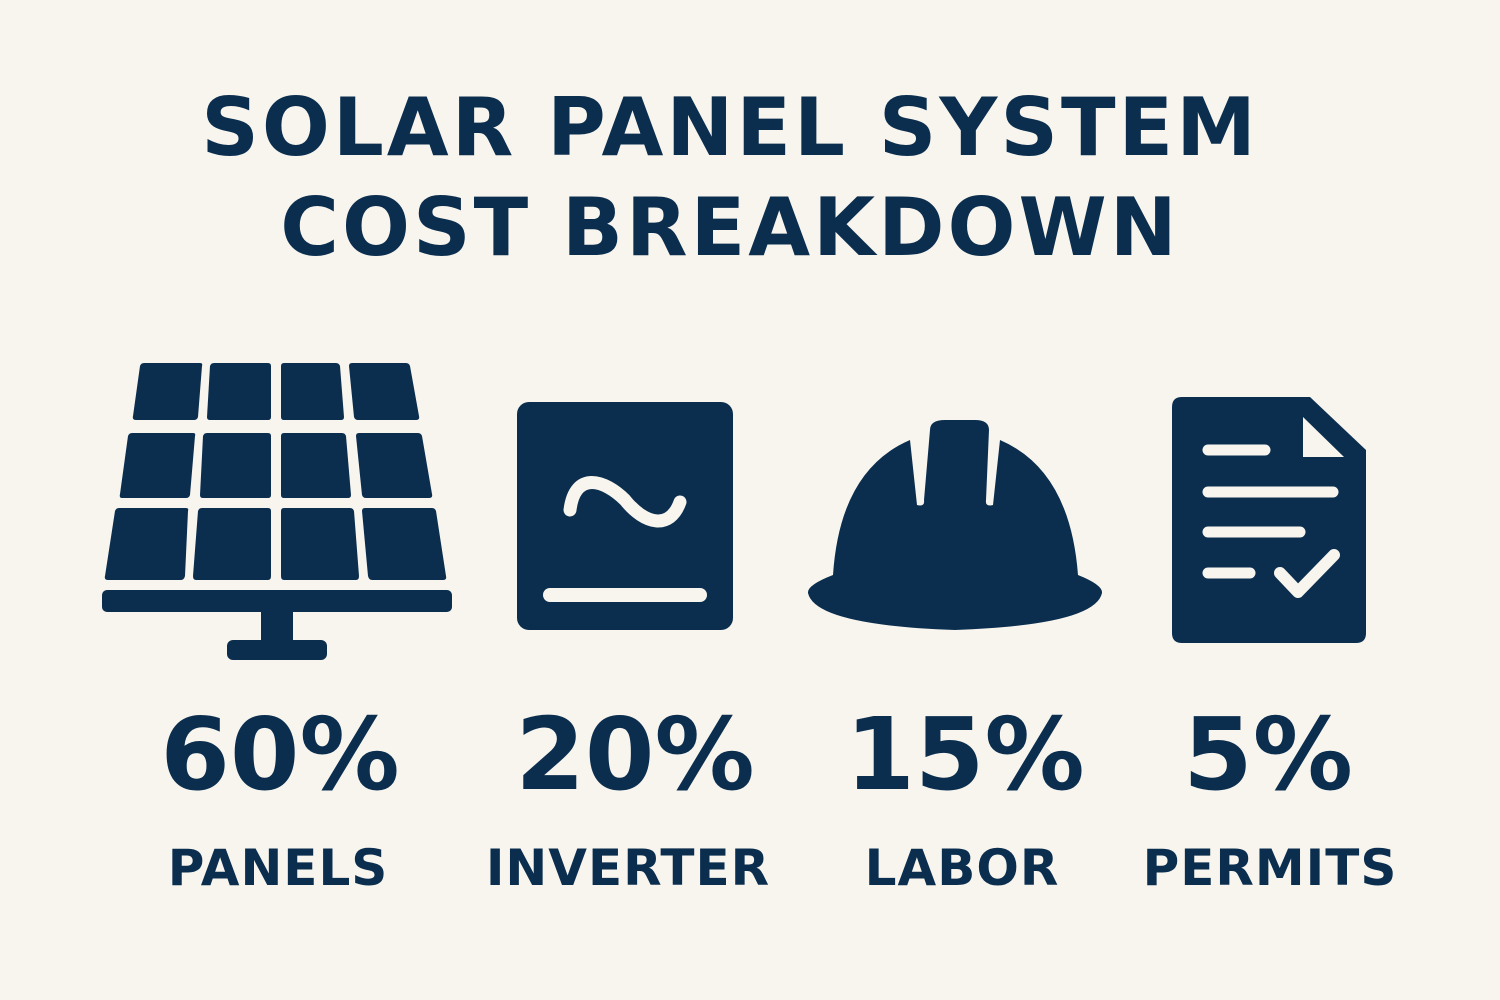  Describe the element at coordinates (1270, 868) in the screenshot. I see `permits-label: PERMITS` at that location.